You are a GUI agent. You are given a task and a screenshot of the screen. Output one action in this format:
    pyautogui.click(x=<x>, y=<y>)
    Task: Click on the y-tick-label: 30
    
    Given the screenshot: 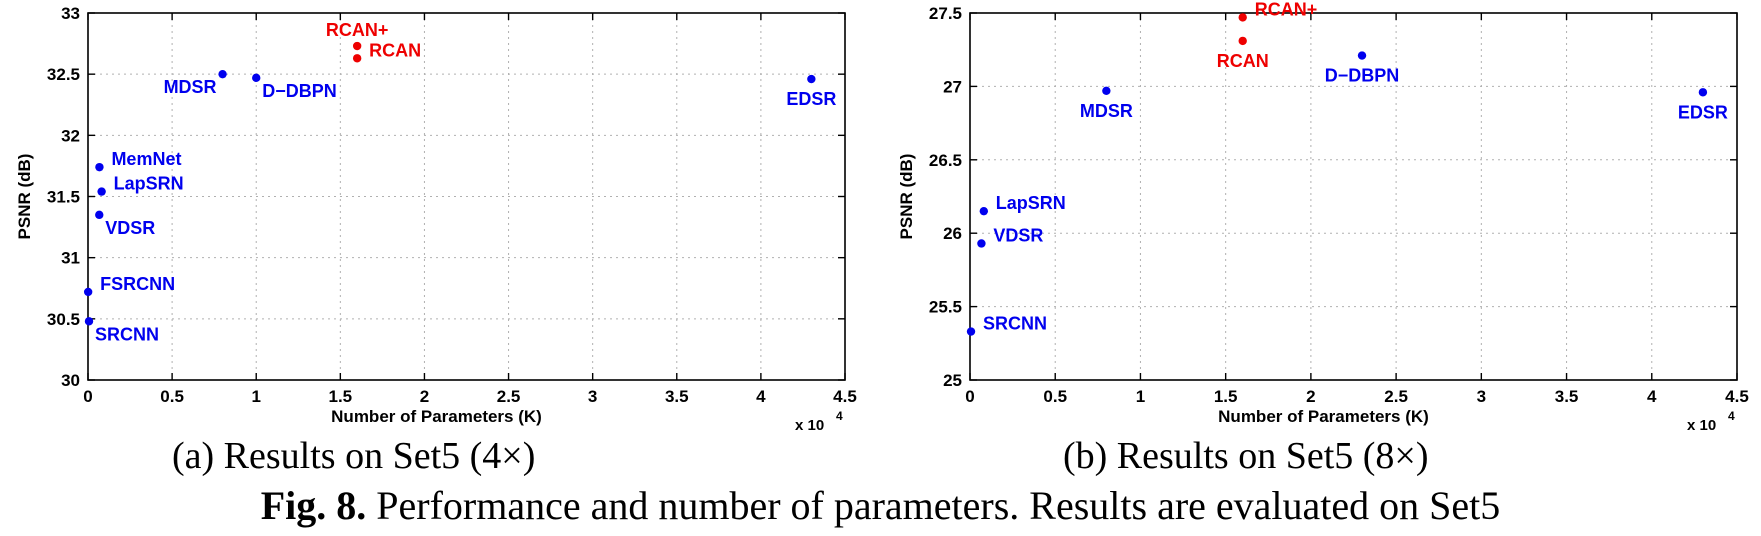 What is the action you would take?
    pyautogui.click(x=70, y=380)
    